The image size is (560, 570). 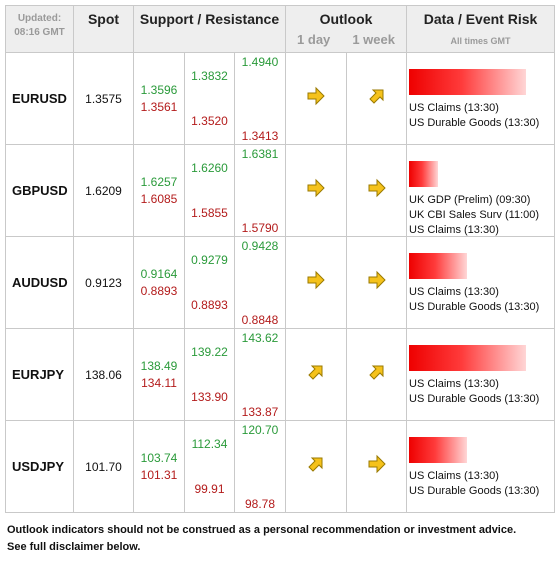 I want to click on support-resistance-col-2: 139.22 133.90, so click(x=209, y=374).